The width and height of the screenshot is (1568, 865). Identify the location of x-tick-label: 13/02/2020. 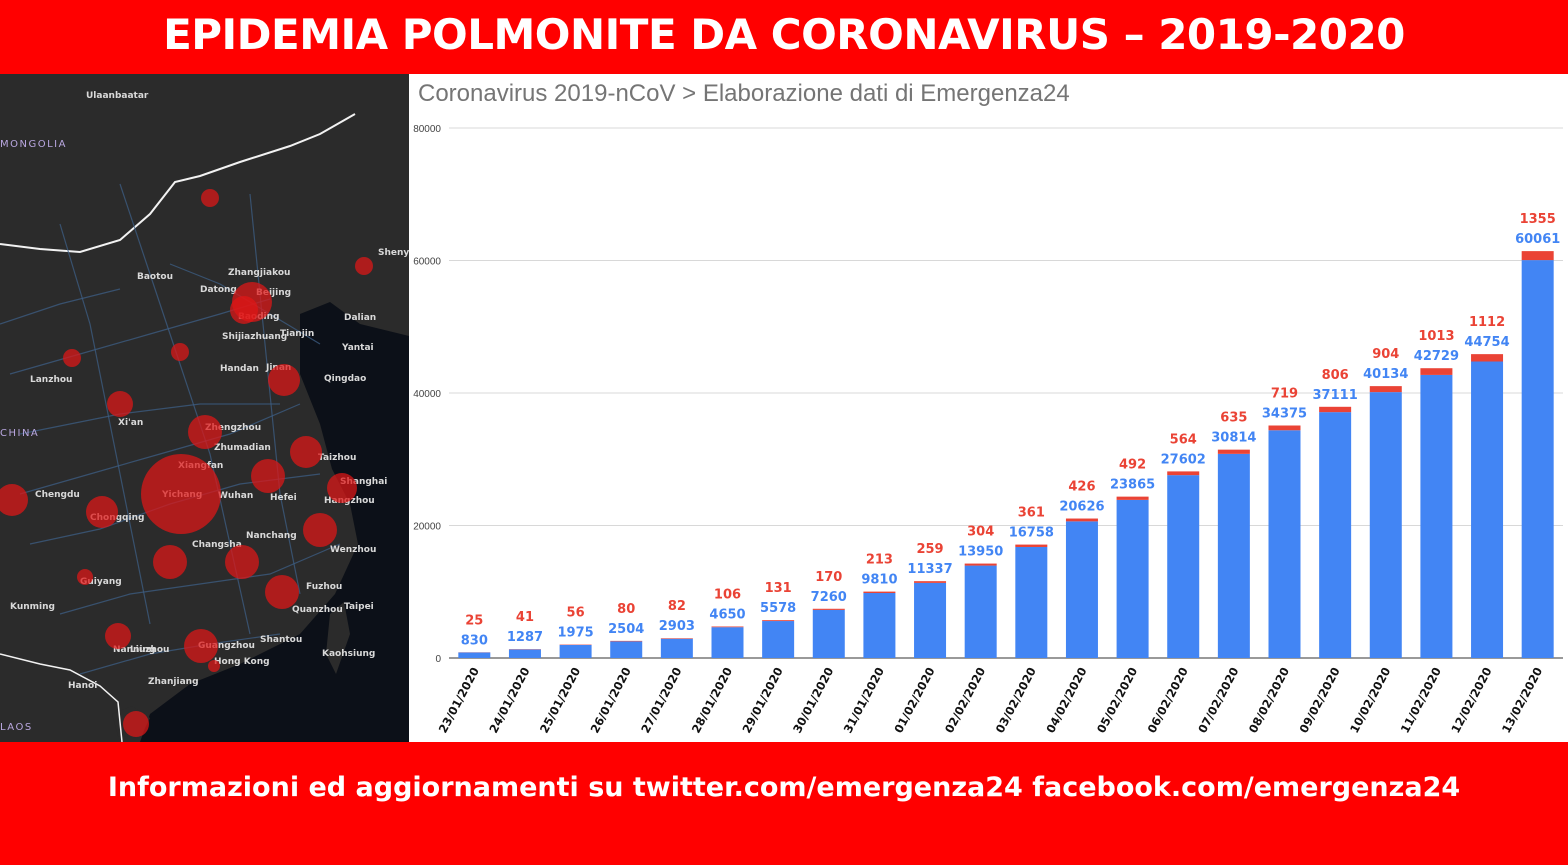
(1522, 700).